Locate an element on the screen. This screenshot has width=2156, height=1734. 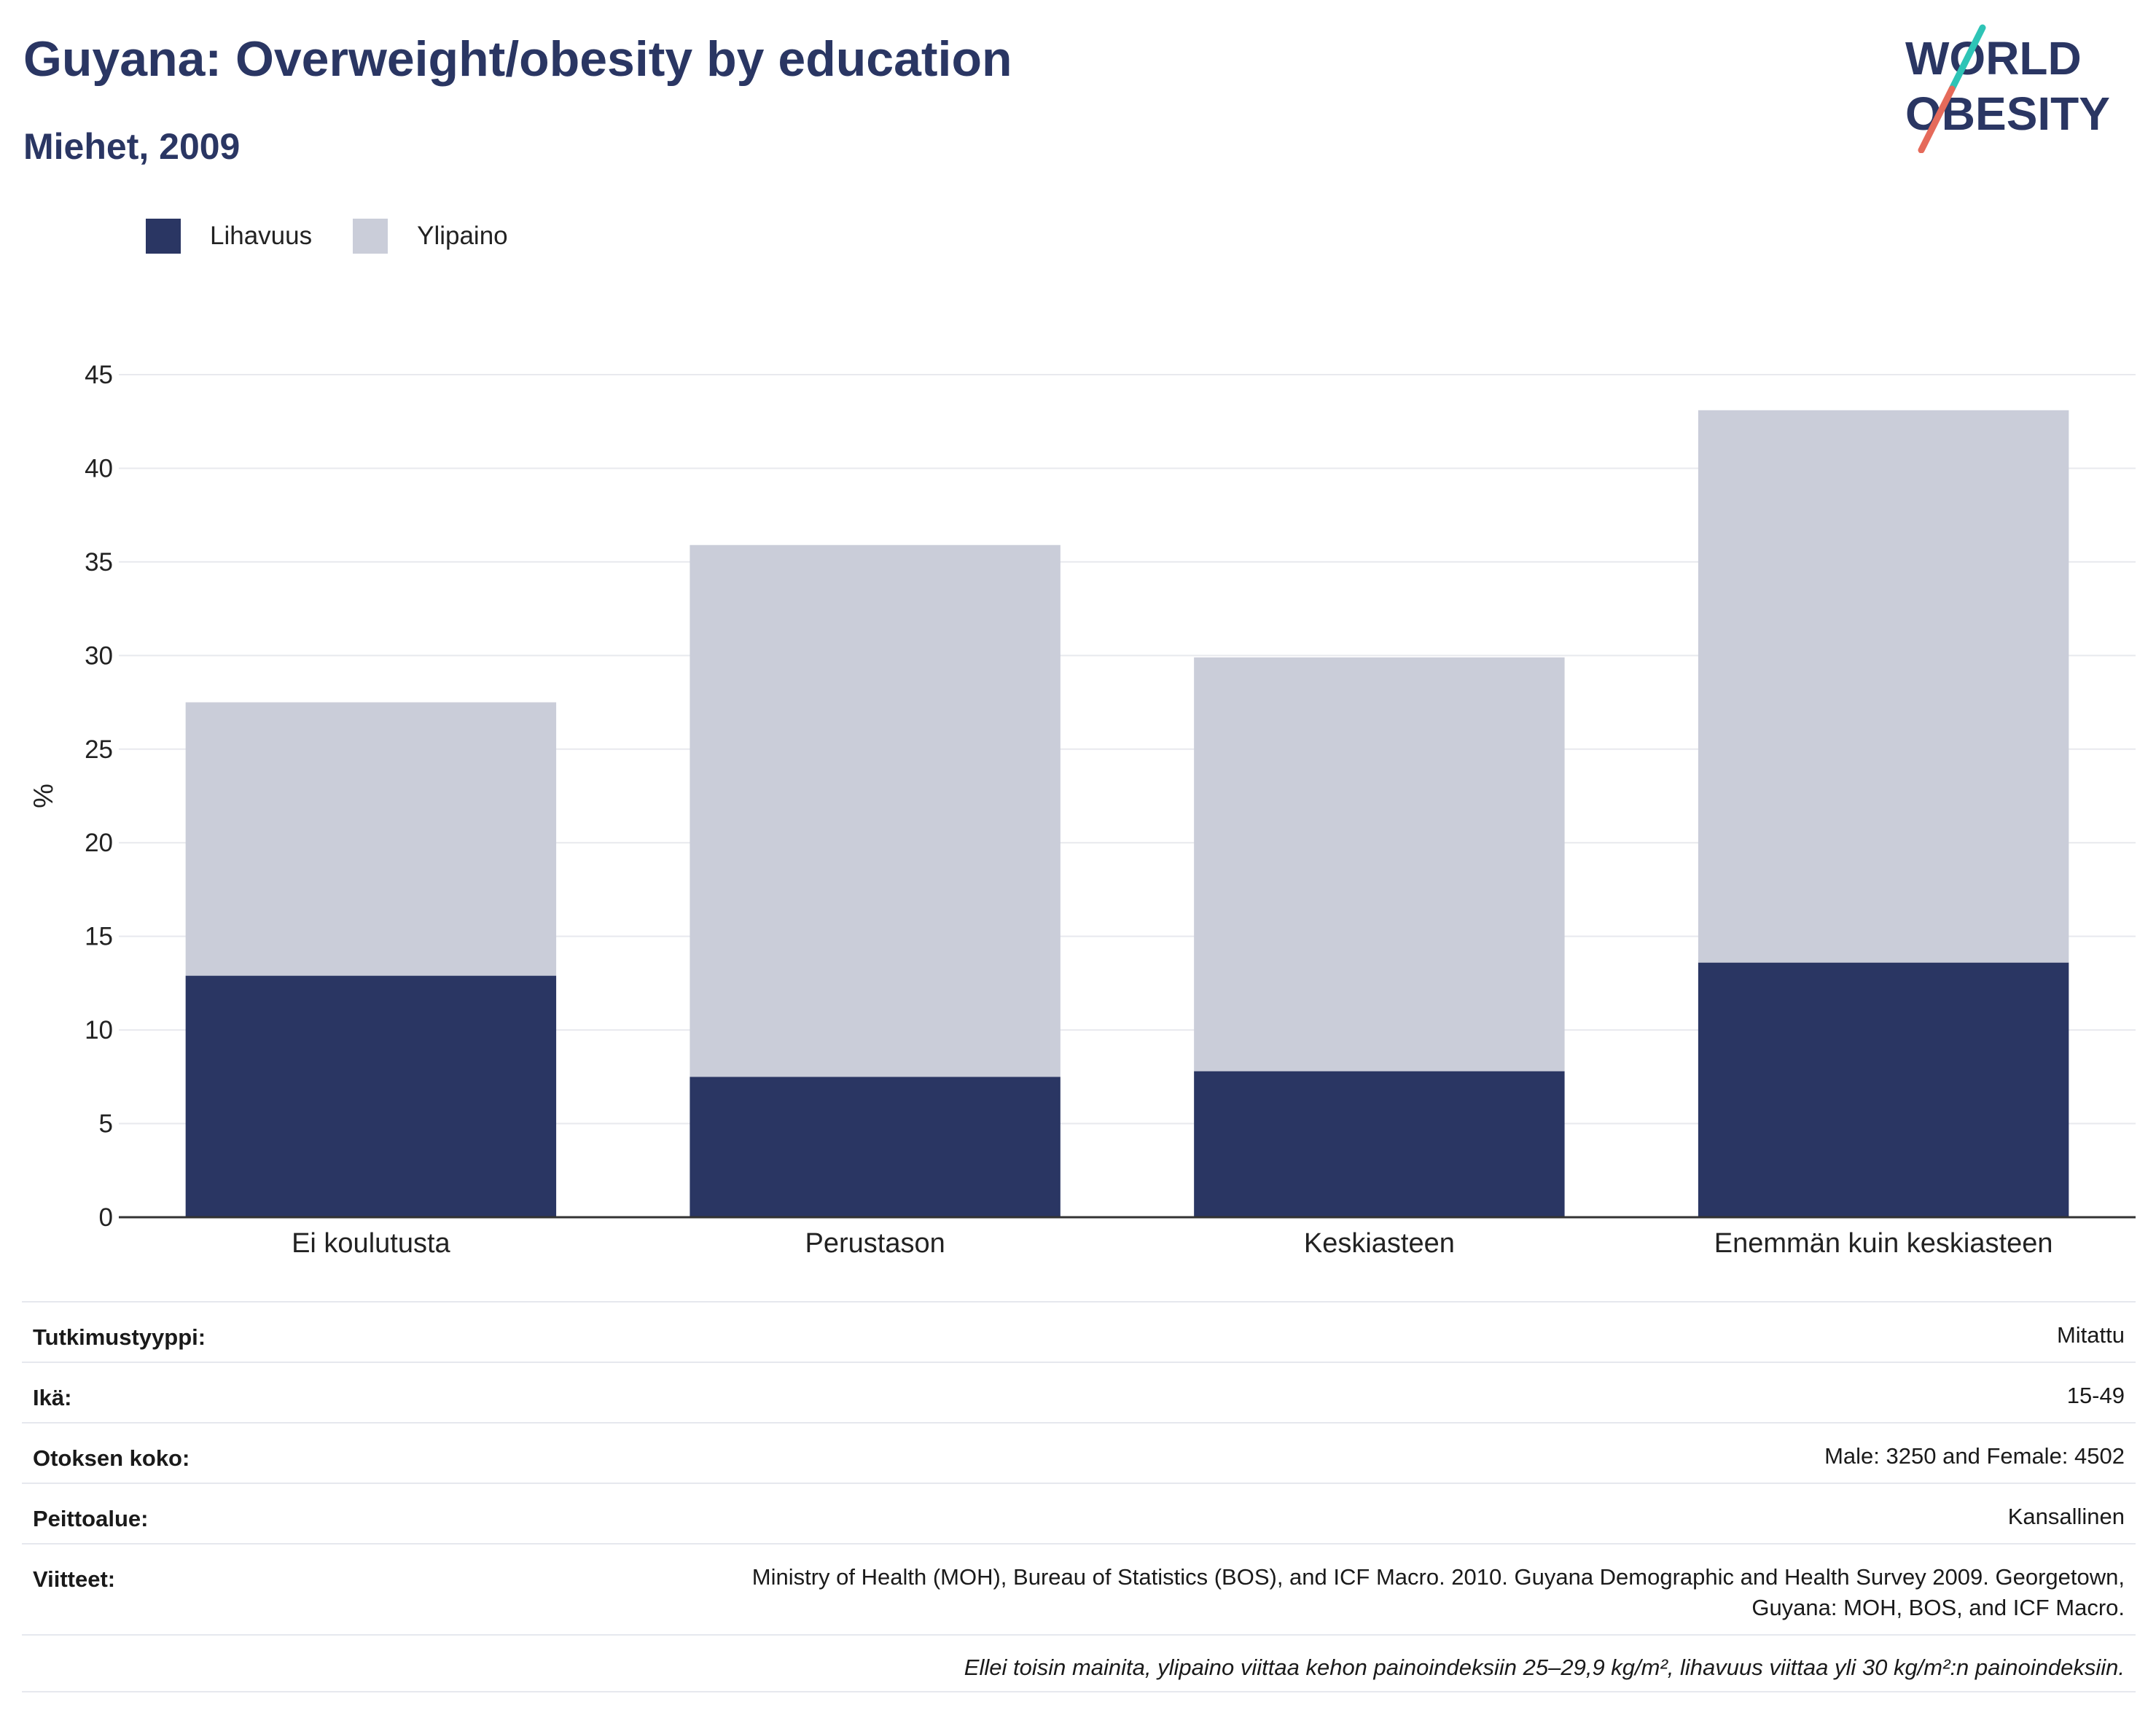
y-axis-label: % is located at coordinates (43, 796).